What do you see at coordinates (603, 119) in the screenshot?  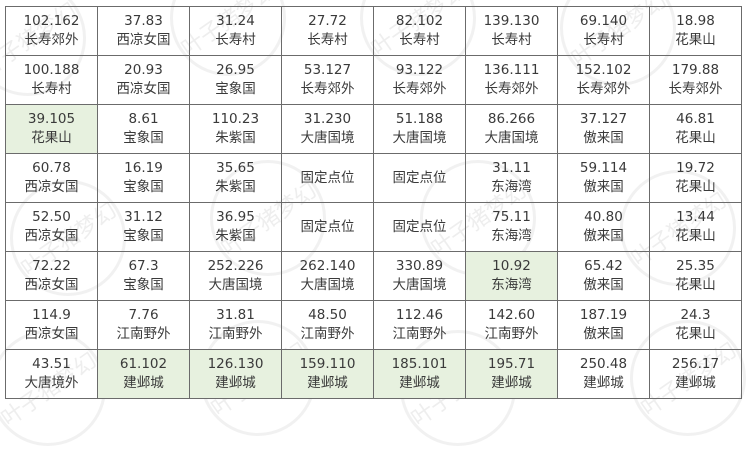 I see `coordinate-value: 37.127` at bounding box center [603, 119].